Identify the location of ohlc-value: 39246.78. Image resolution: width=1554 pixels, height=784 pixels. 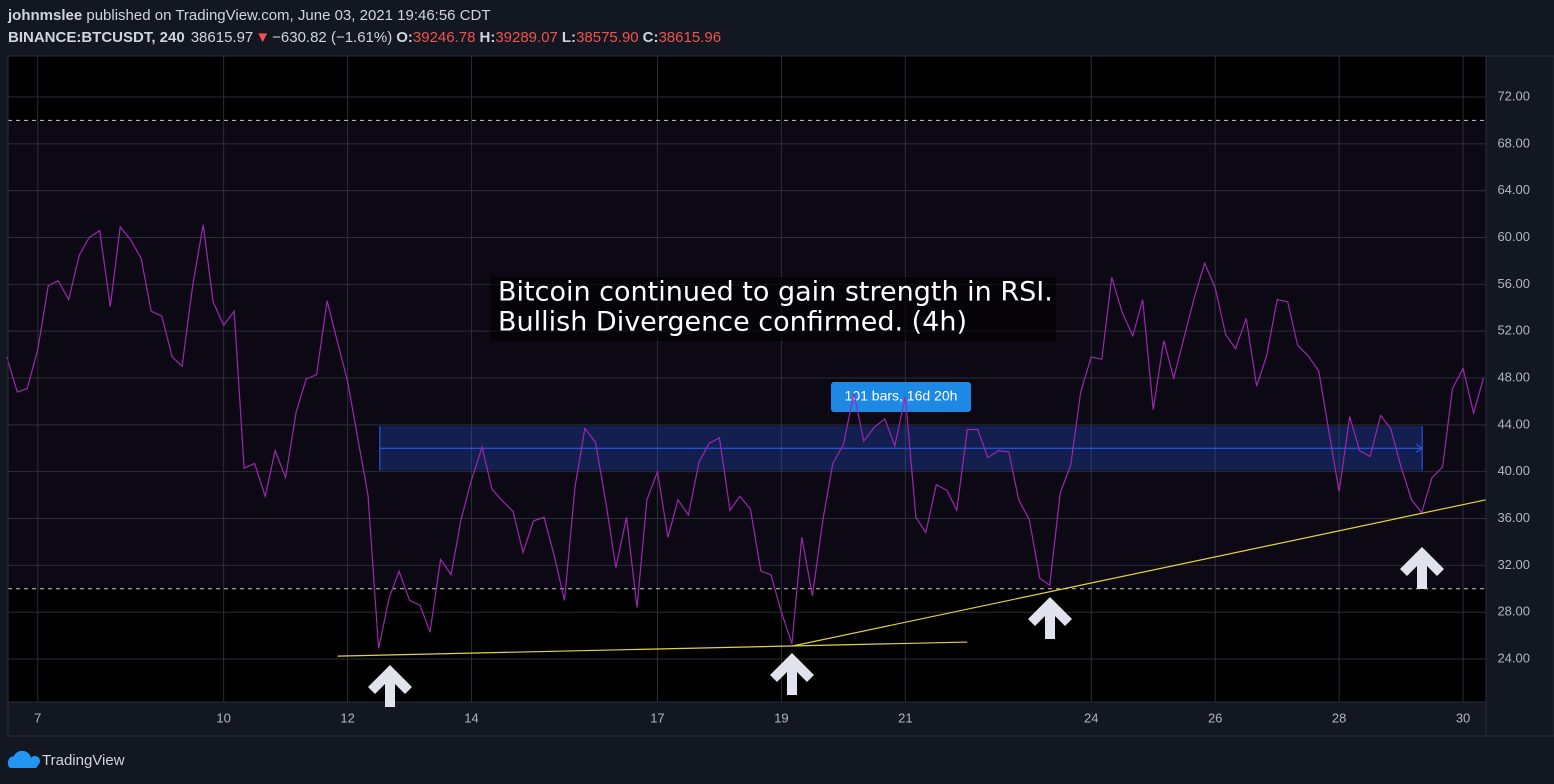
(444, 37).